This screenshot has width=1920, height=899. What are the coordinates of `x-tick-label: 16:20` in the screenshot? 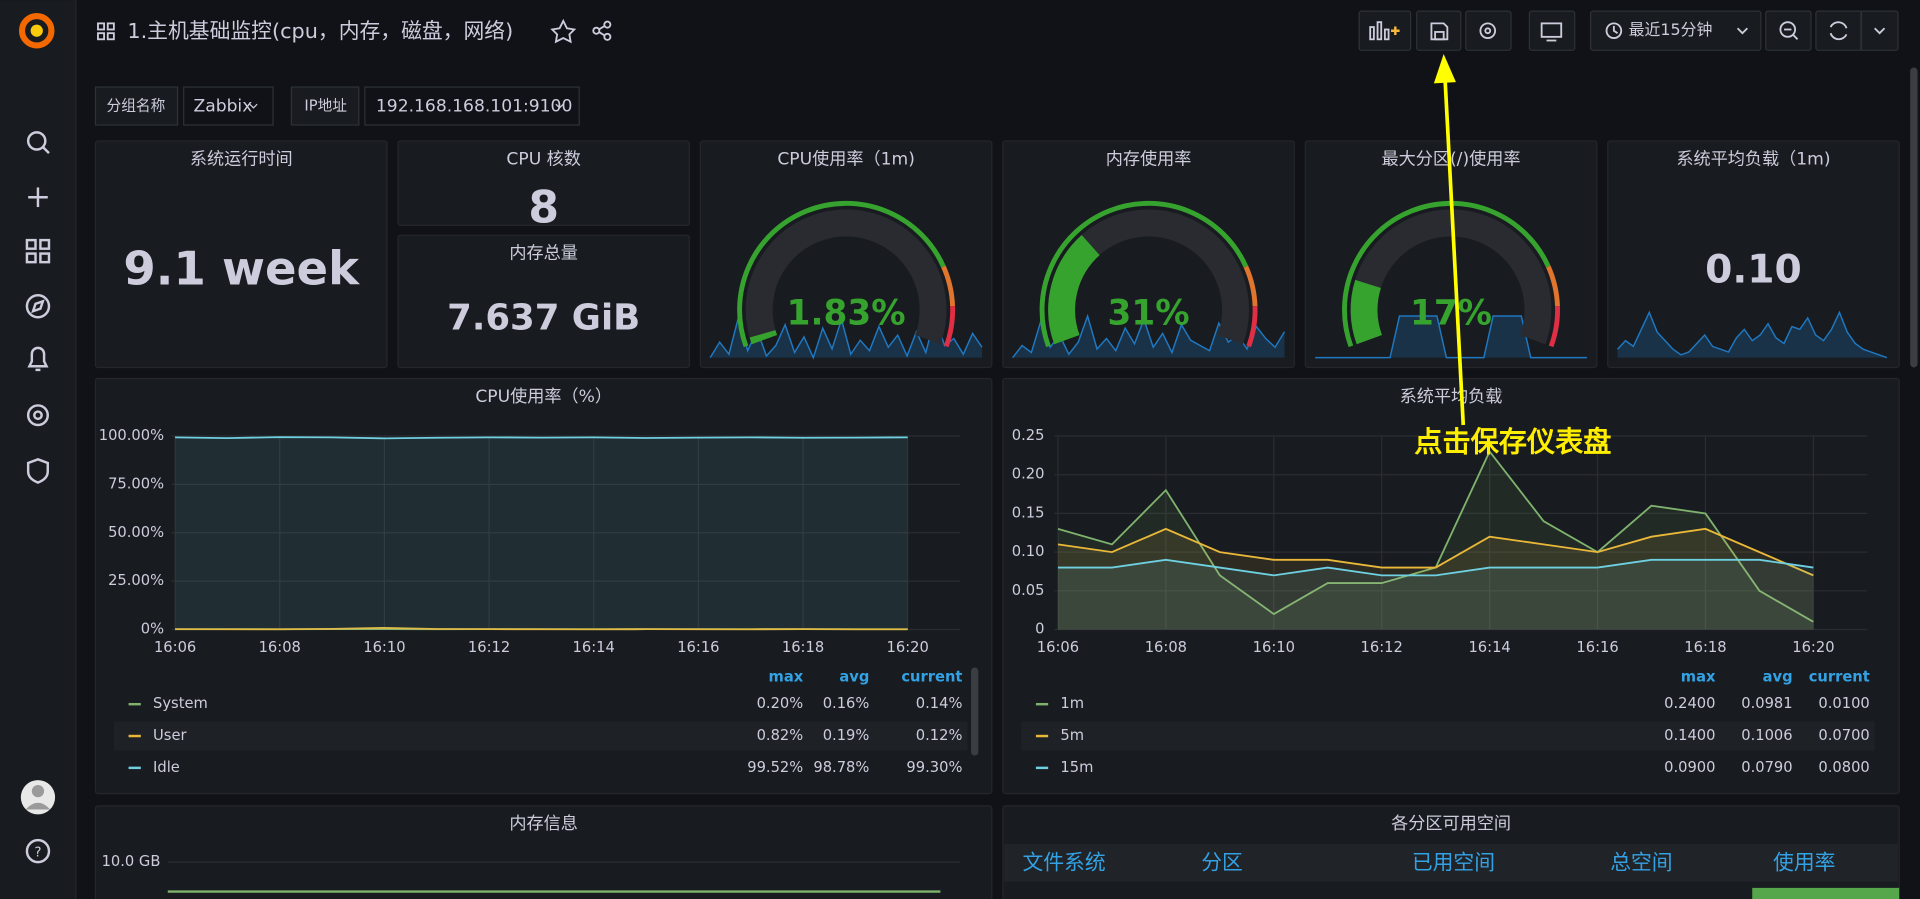 It's located at (1813, 647).